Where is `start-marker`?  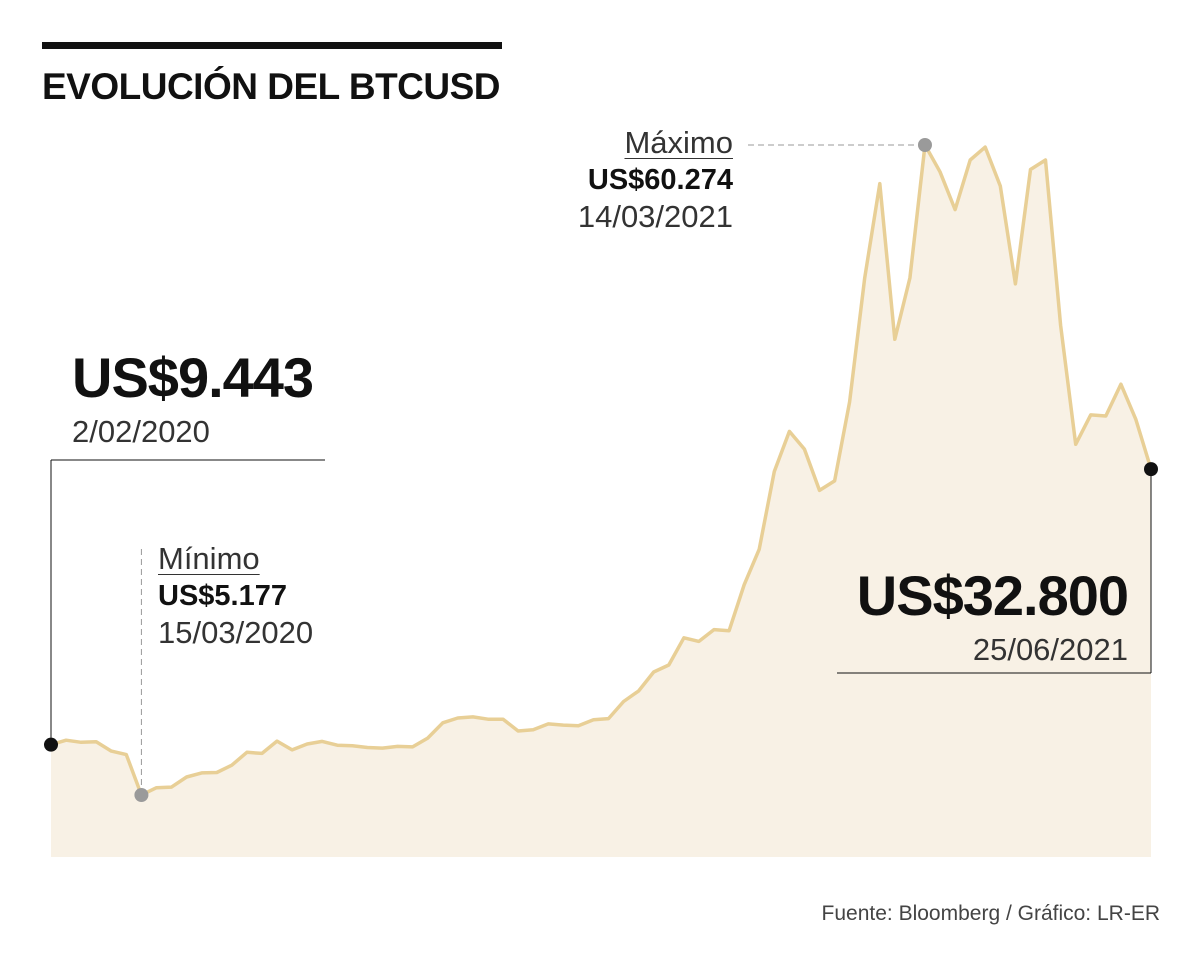 start-marker is located at coordinates (51, 744).